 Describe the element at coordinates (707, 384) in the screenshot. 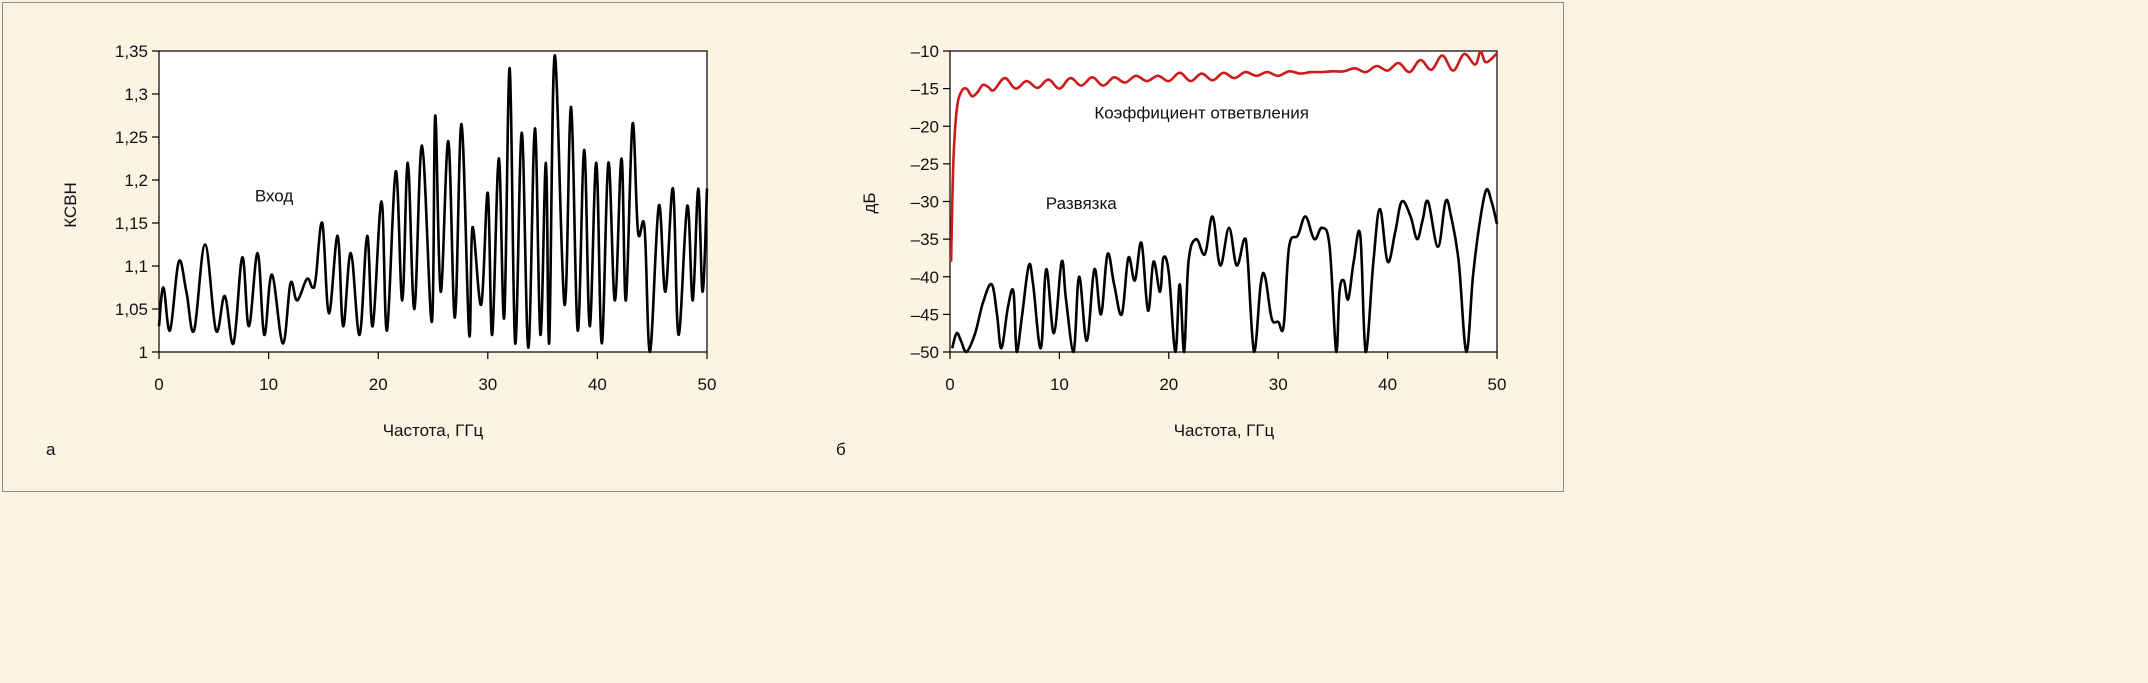

I see `panel-a-x-tick-label: 50` at that location.